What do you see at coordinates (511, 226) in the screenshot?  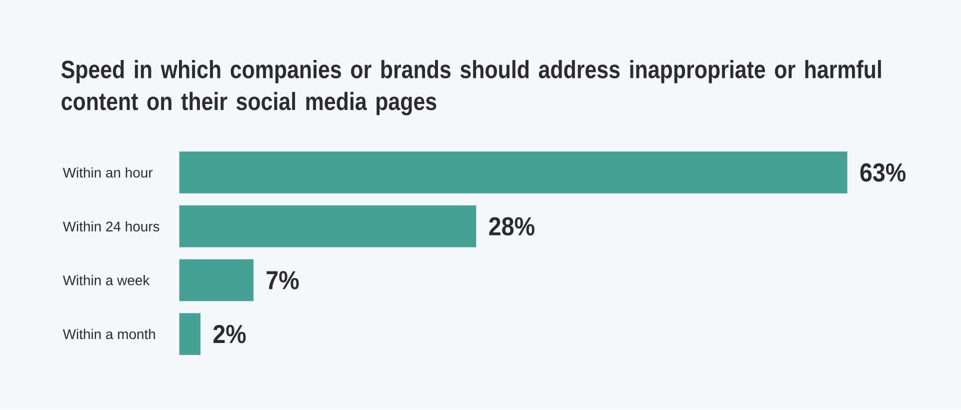 I see `data-label: 28%` at bounding box center [511, 226].